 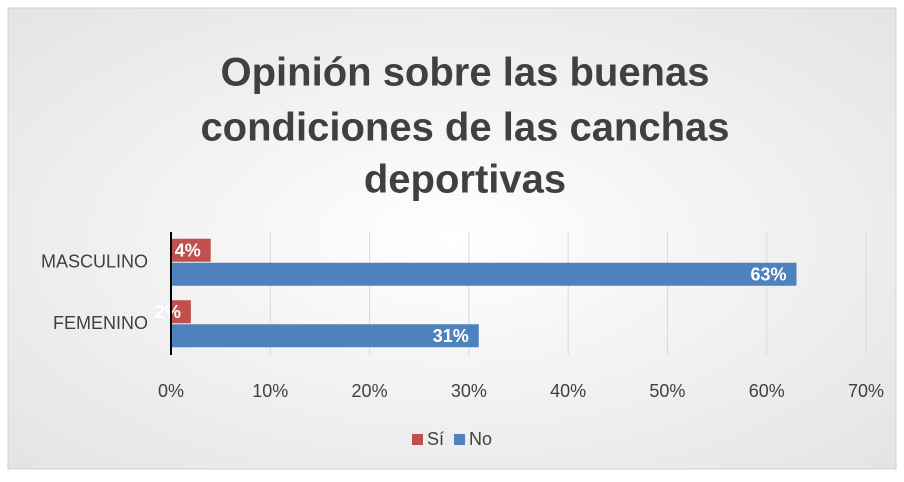 I want to click on legend-label: Sí, so click(x=435, y=439).